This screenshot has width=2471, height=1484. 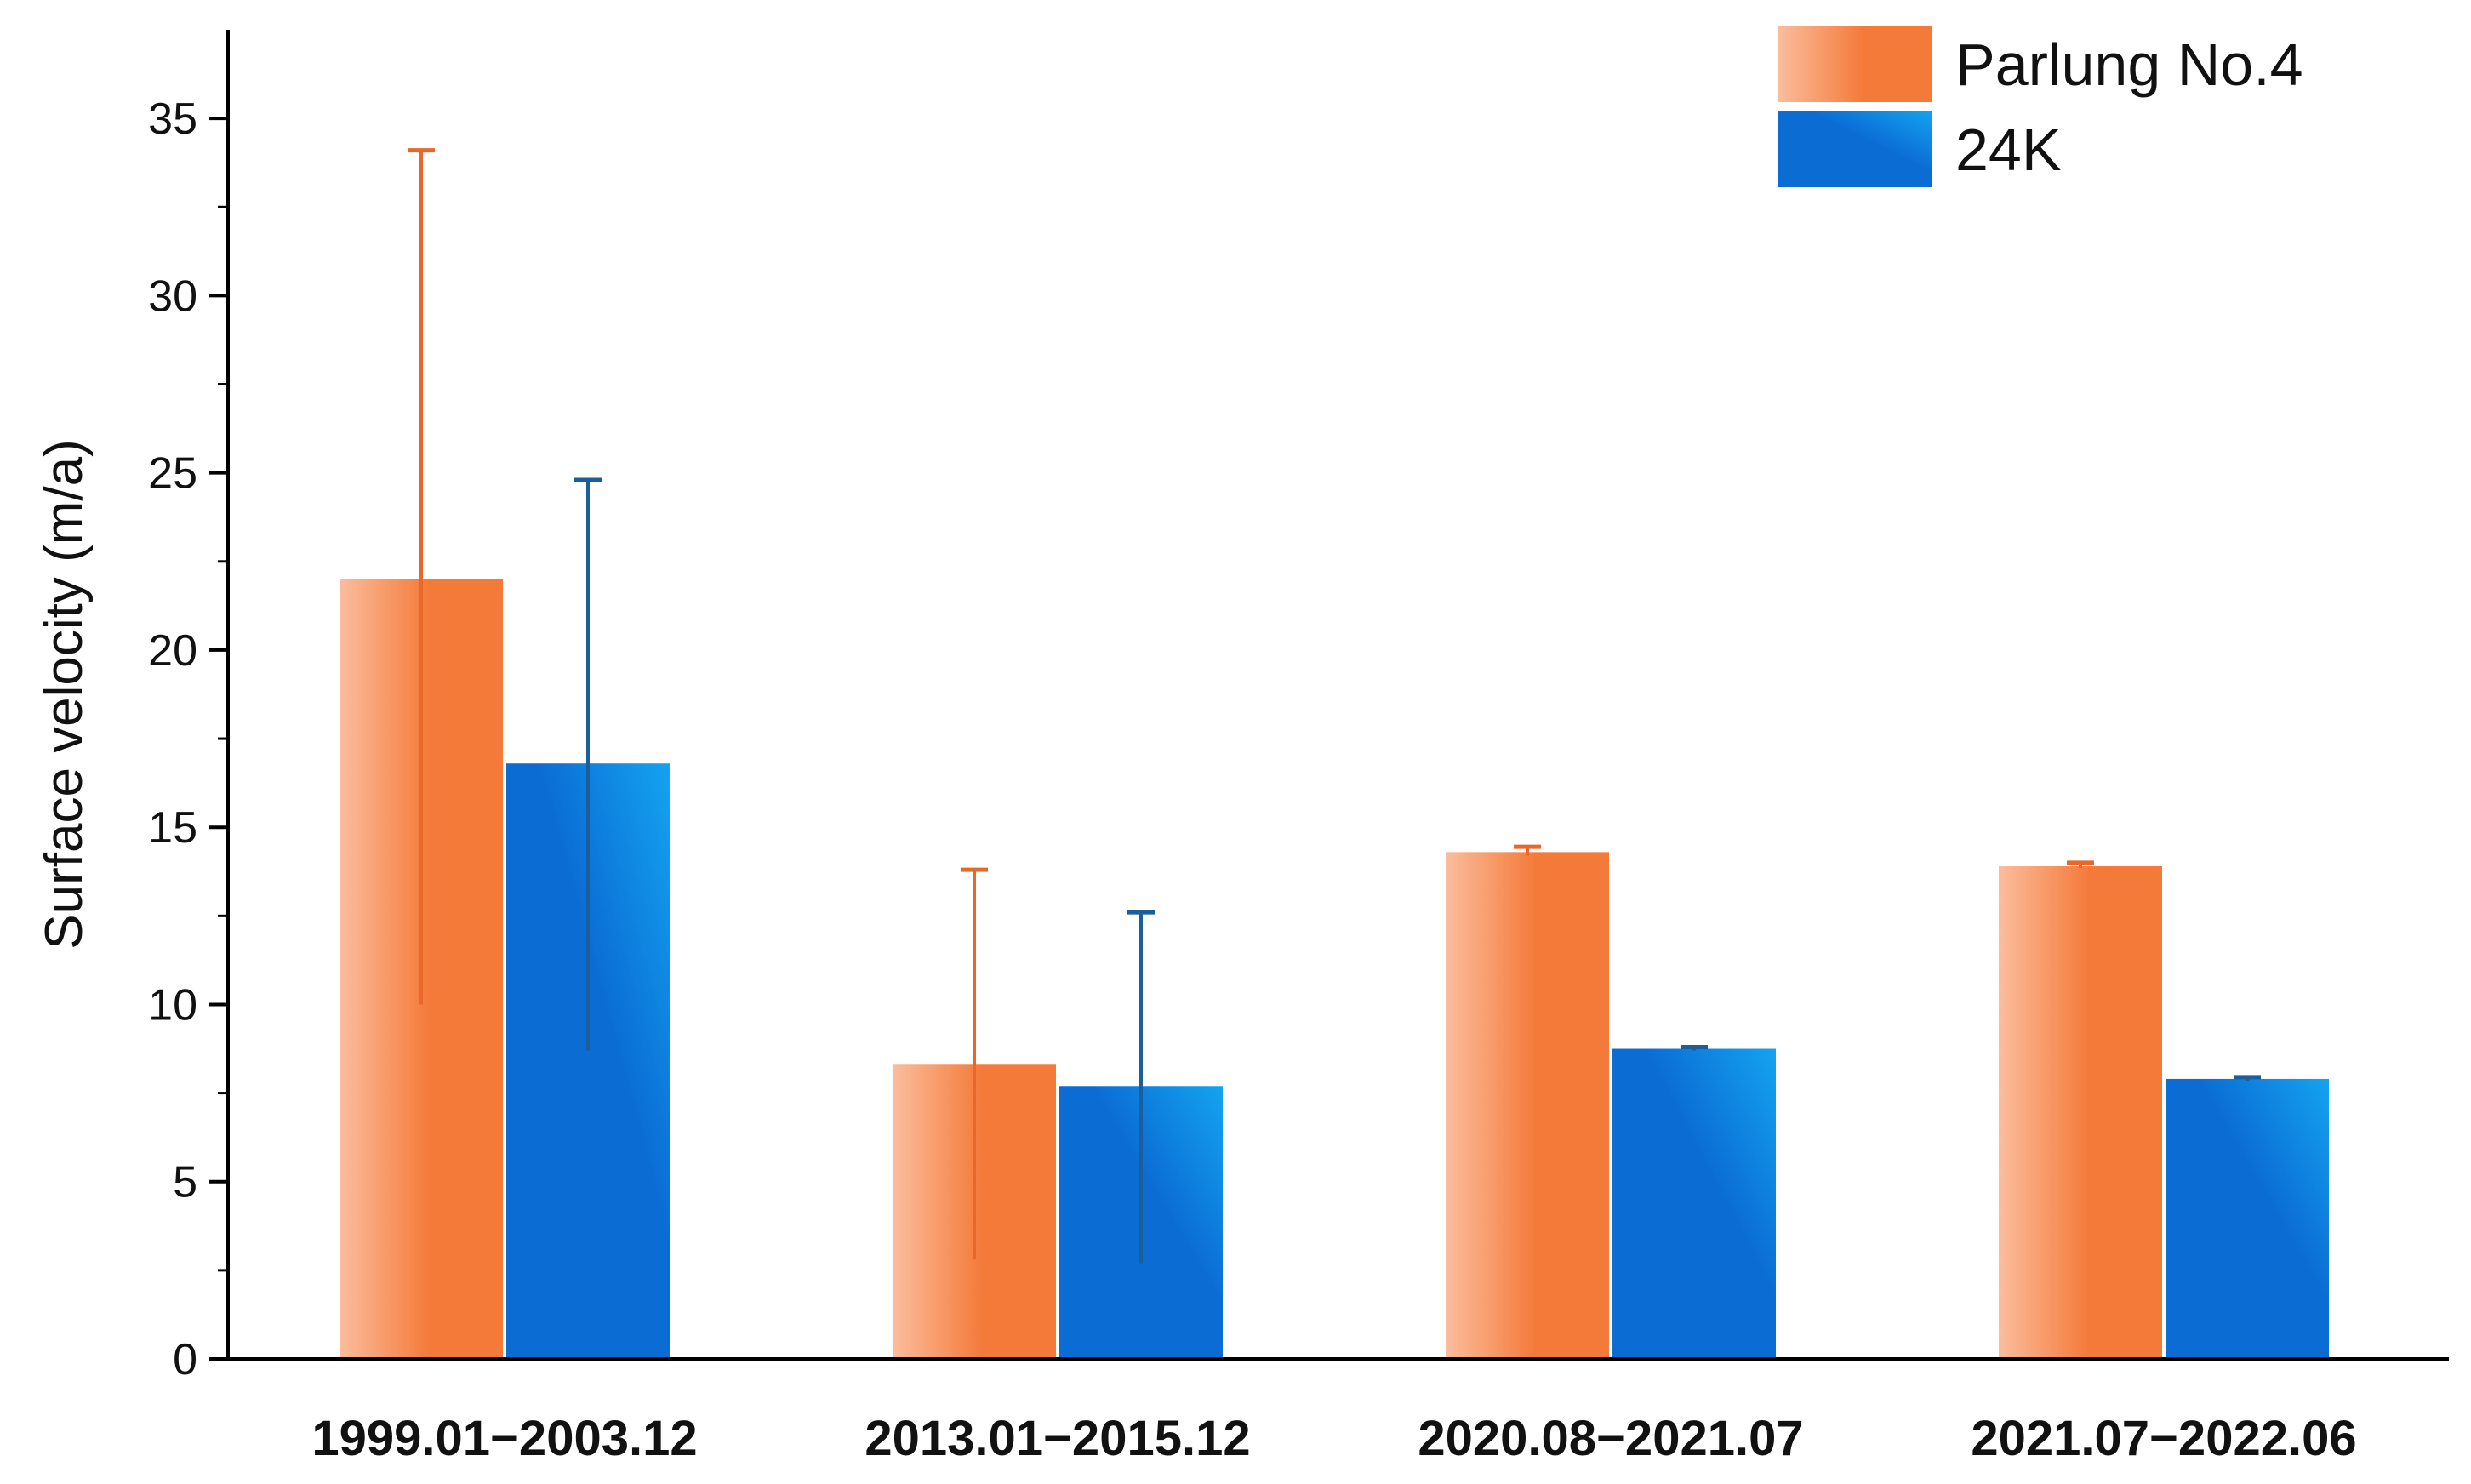 I want to click on legend-label-parlung-no4: Parlung No.4, so click(x=2129, y=64).